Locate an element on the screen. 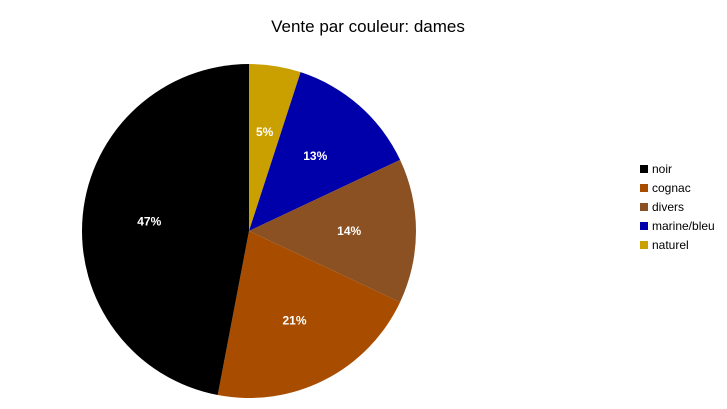  legend-item-naturel: naturel is located at coordinates (677, 244).